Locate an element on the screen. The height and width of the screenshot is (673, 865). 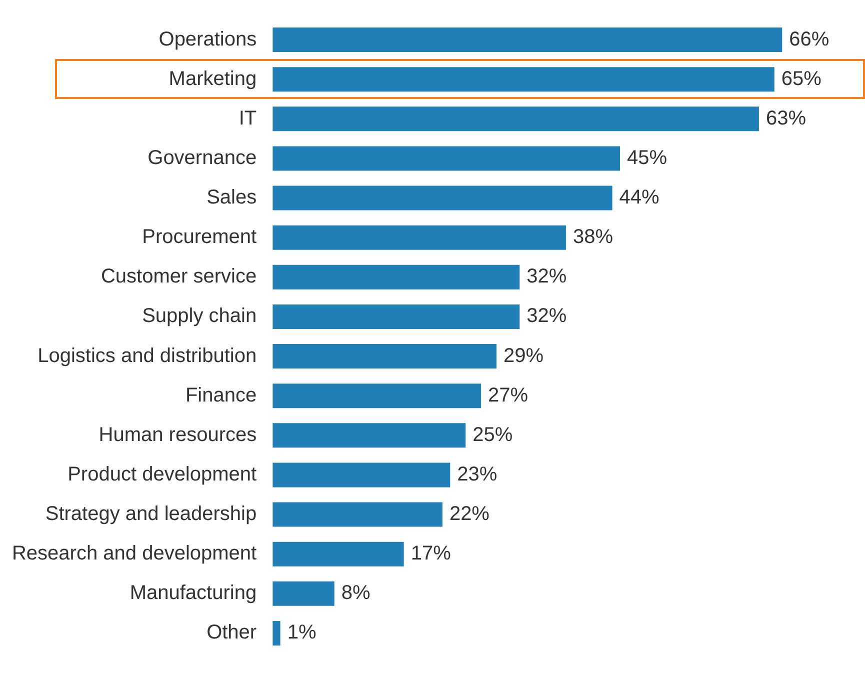
y-tick-label: Marketing is located at coordinates (212, 79).